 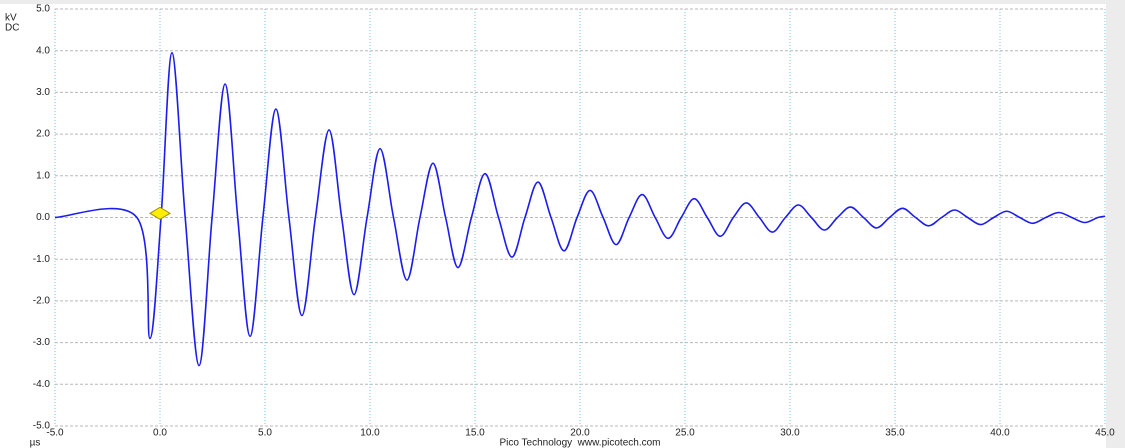 What do you see at coordinates (43, 175) in the screenshot?
I see `y-tick-label: 1.0` at bounding box center [43, 175].